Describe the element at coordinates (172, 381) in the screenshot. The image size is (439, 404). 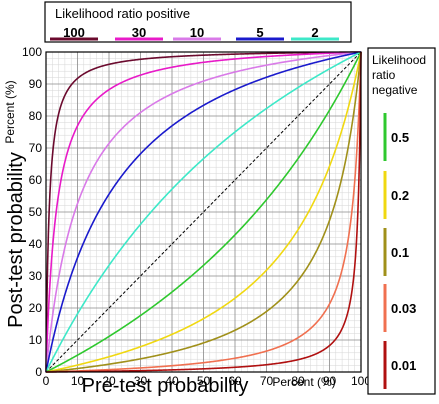
I see `x-tick-label: 40` at that location.